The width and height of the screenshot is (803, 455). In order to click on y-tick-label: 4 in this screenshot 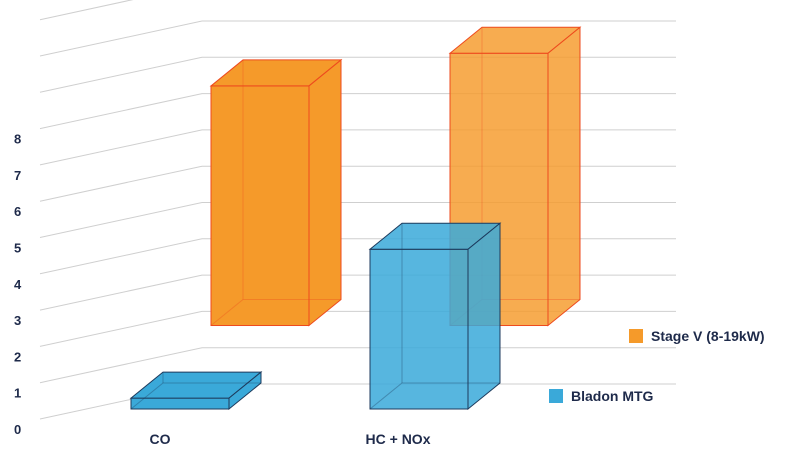, I will do `click(18, 284)`.